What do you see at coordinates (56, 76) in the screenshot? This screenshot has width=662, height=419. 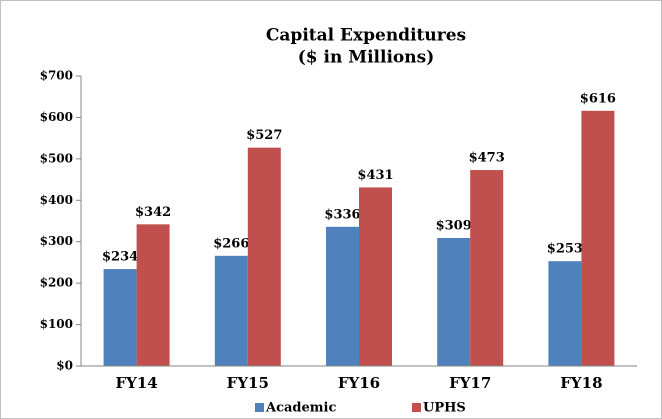 I see `y-tick-label: $700` at bounding box center [56, 76].